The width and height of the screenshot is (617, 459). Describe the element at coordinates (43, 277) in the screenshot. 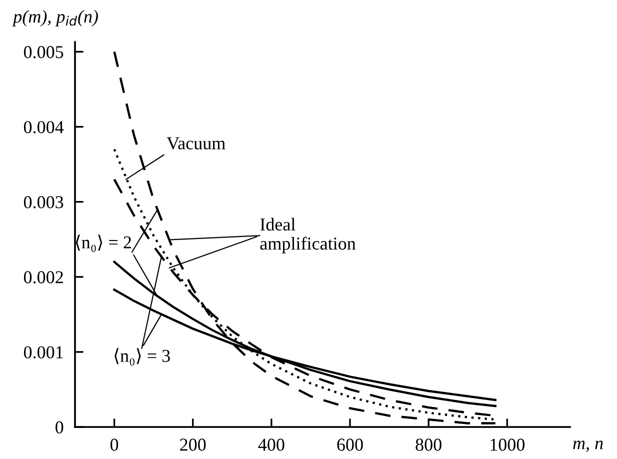

I see `y-tick-label: 0.002` at that location.